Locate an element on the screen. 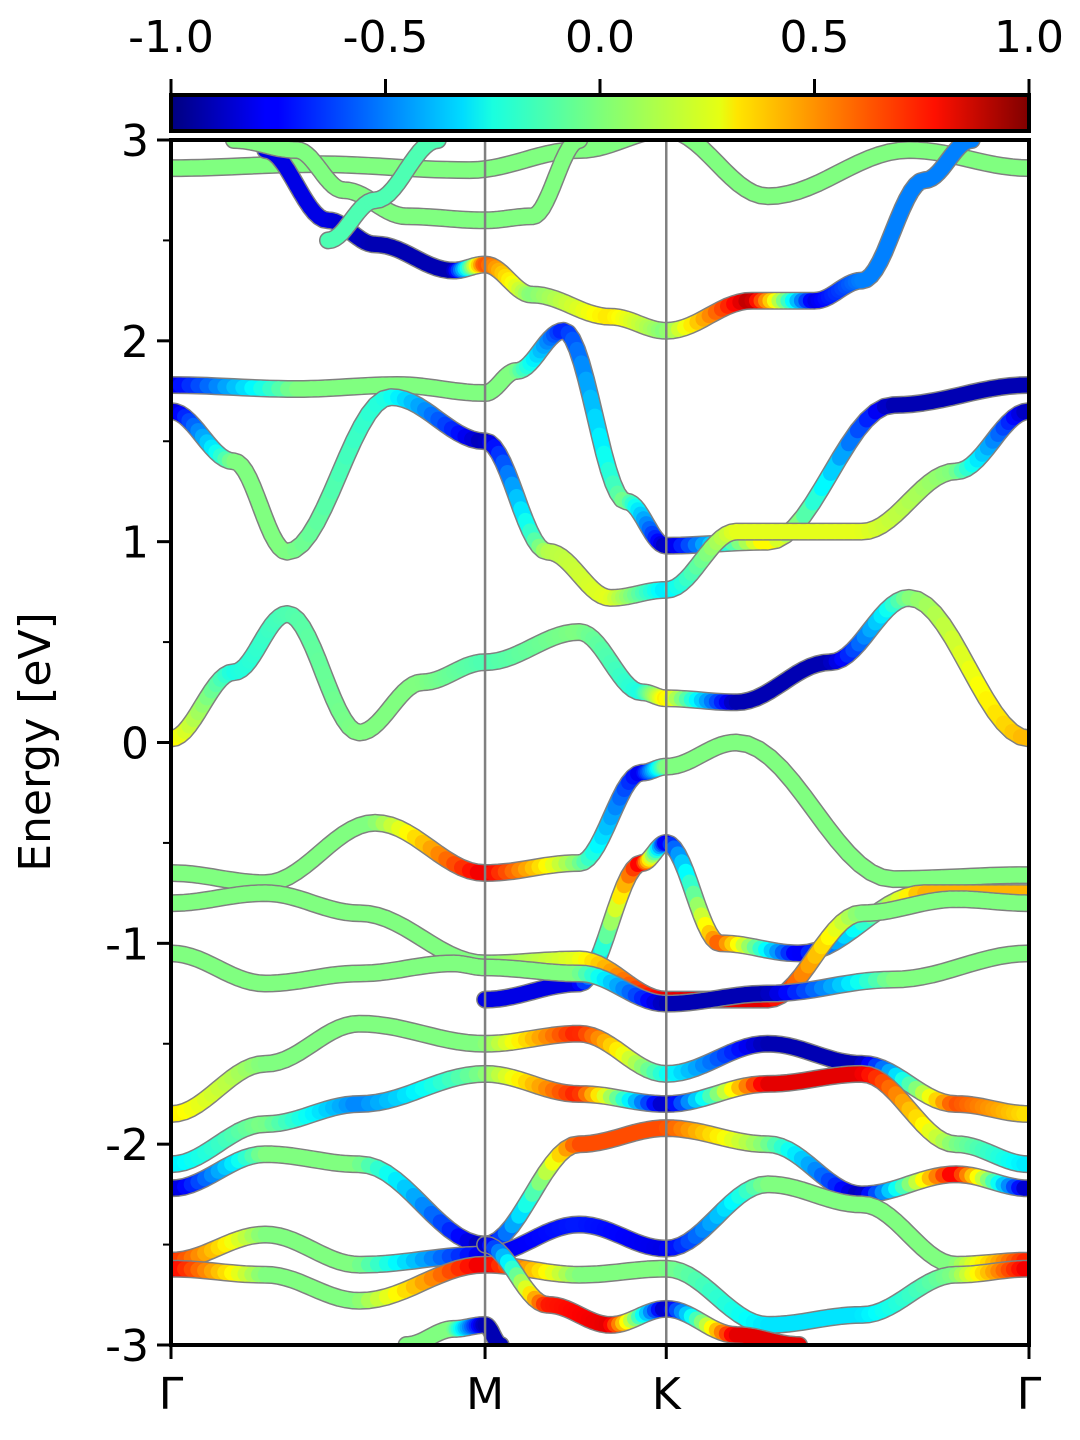 The width and height of the screenshot is (1080, 1440). colorbar: -1.0 -0.5 0.0 0.5 1.0 is located at coordinates (596, 72).